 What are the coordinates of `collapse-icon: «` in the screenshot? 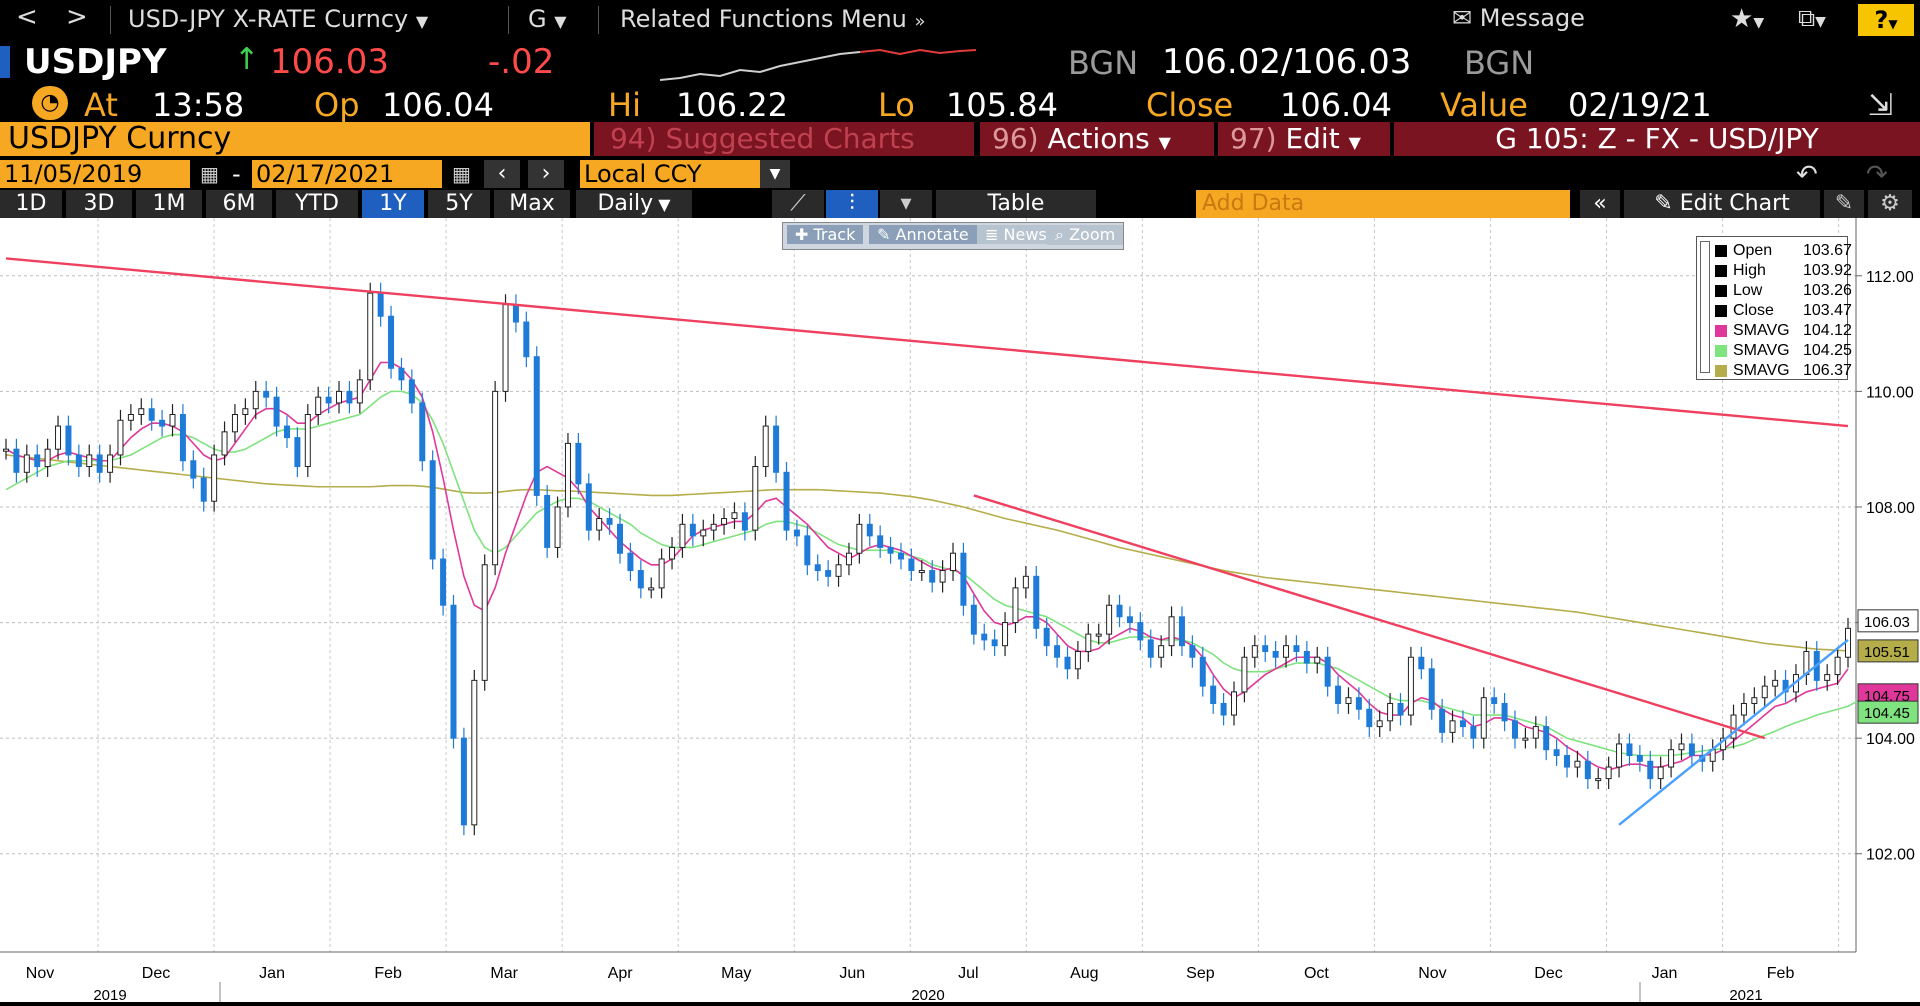 It's located at (1600, 204).